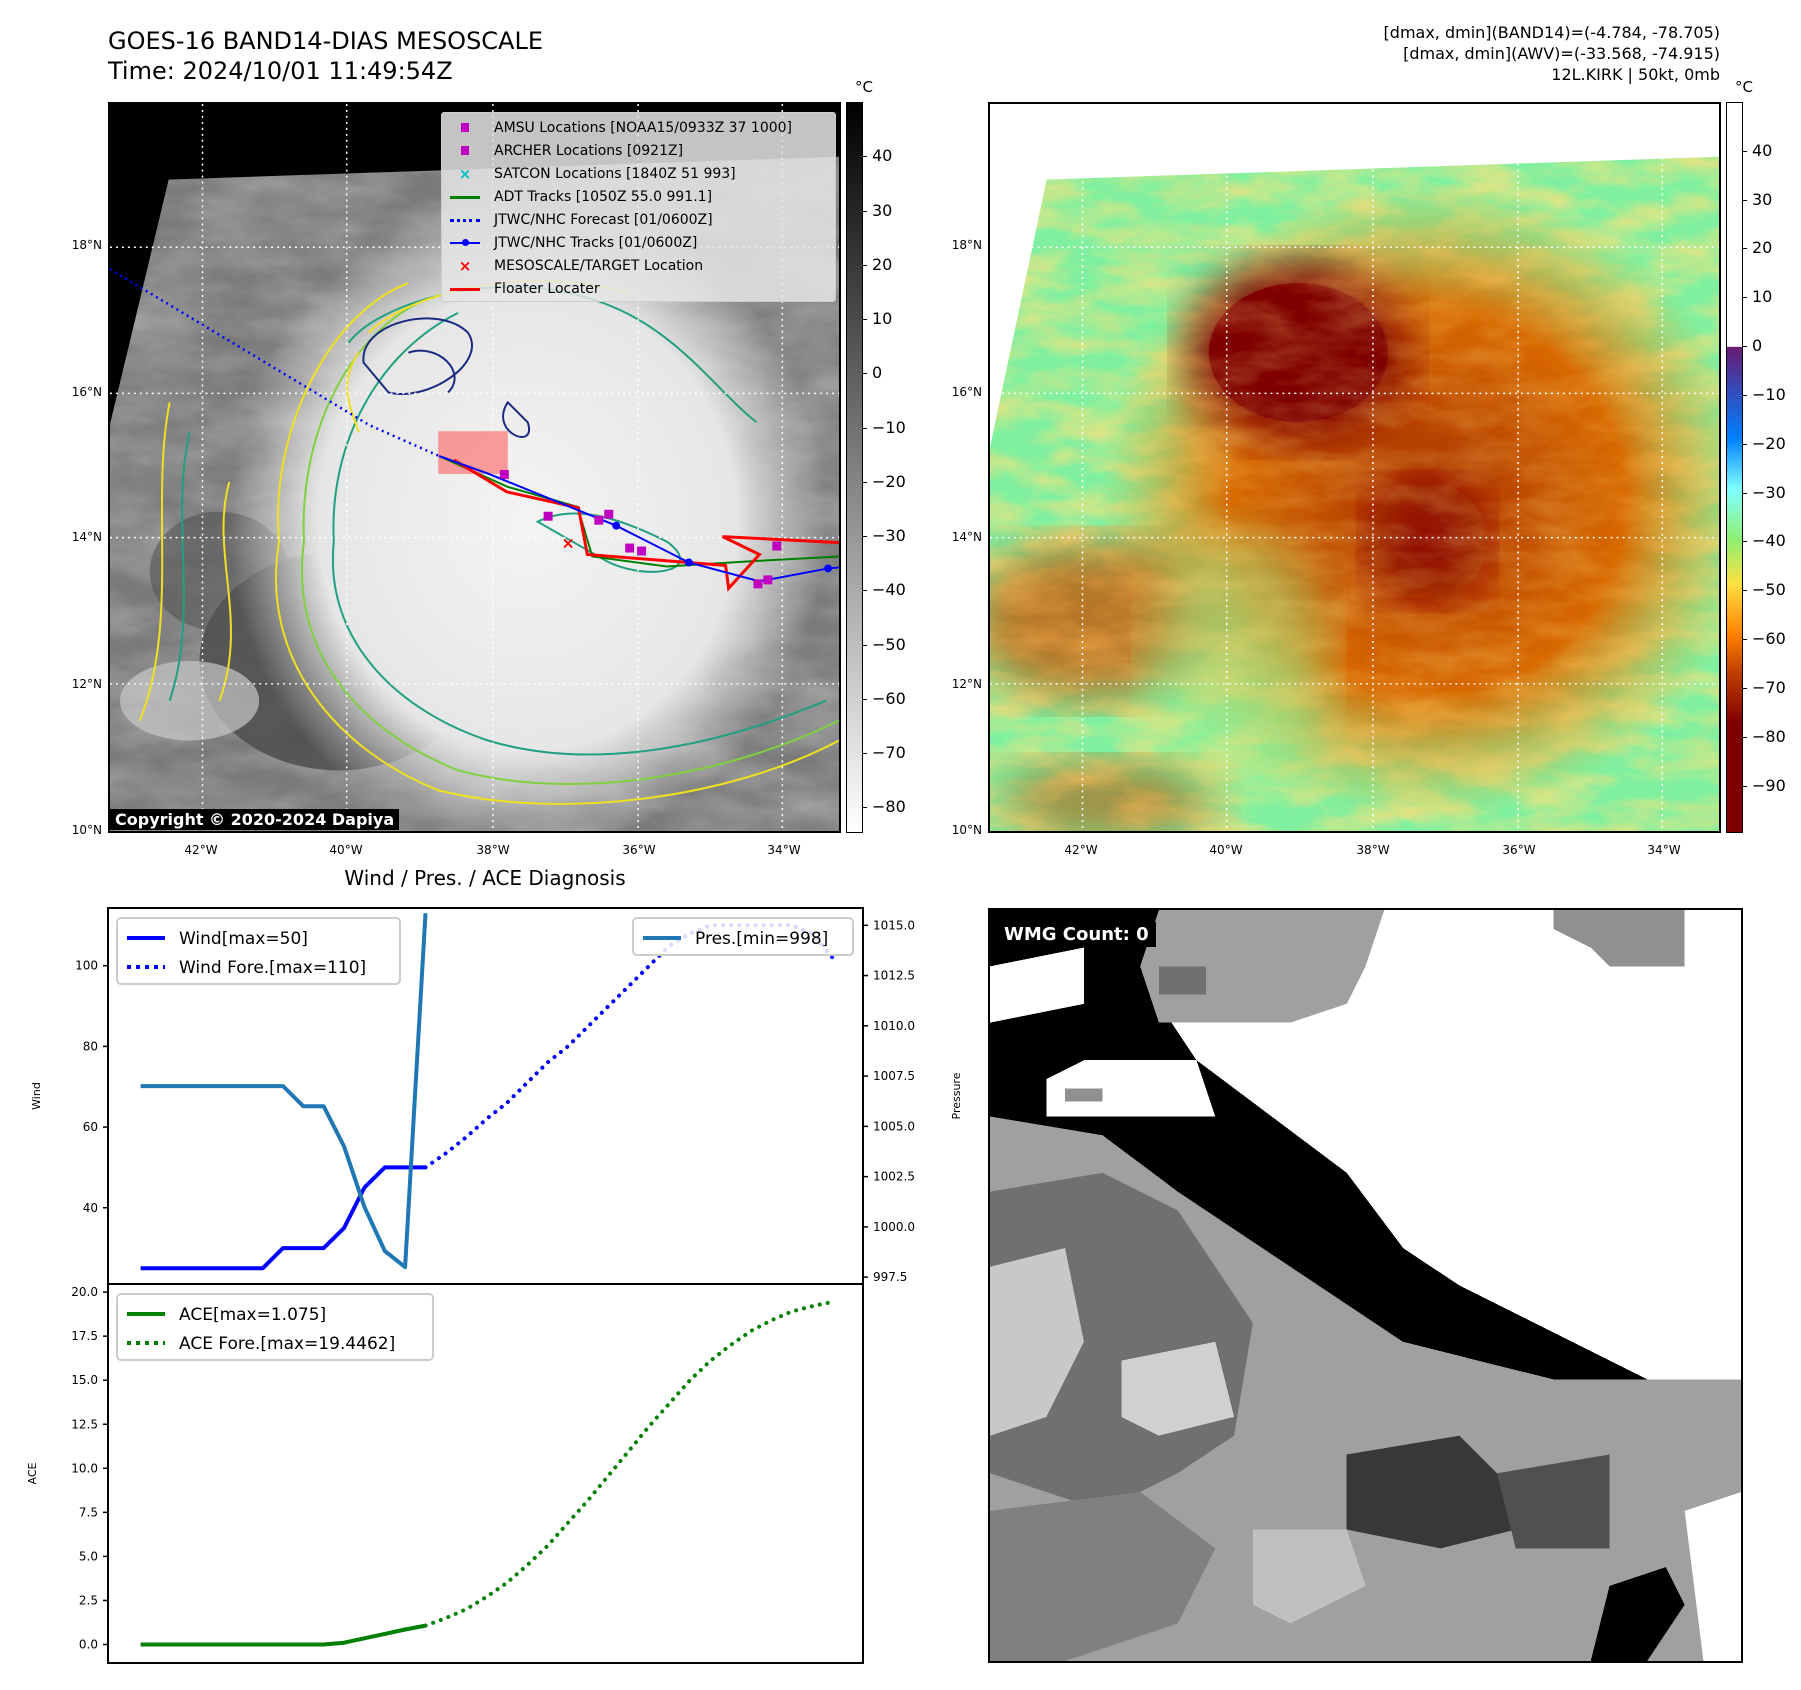  Describe the element at coordinates (90, 1127) in the screenshot. I see `y-tick-label: 60` at that location.